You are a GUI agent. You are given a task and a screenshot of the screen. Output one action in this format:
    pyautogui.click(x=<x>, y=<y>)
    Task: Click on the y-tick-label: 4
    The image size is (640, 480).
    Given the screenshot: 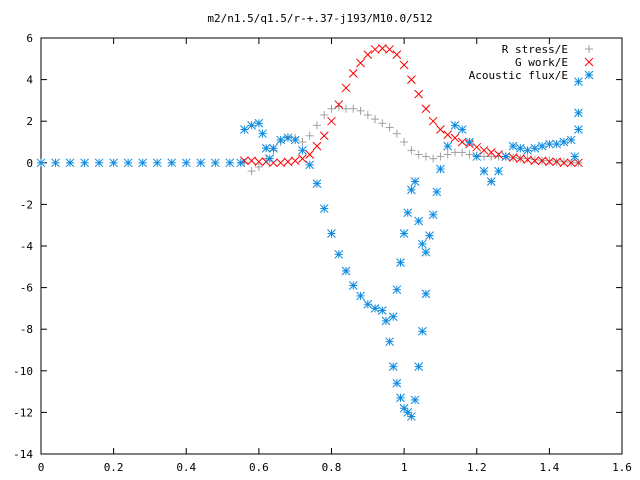 What is the action you would take?
    pyautogui.click(x=29, y=80)
    